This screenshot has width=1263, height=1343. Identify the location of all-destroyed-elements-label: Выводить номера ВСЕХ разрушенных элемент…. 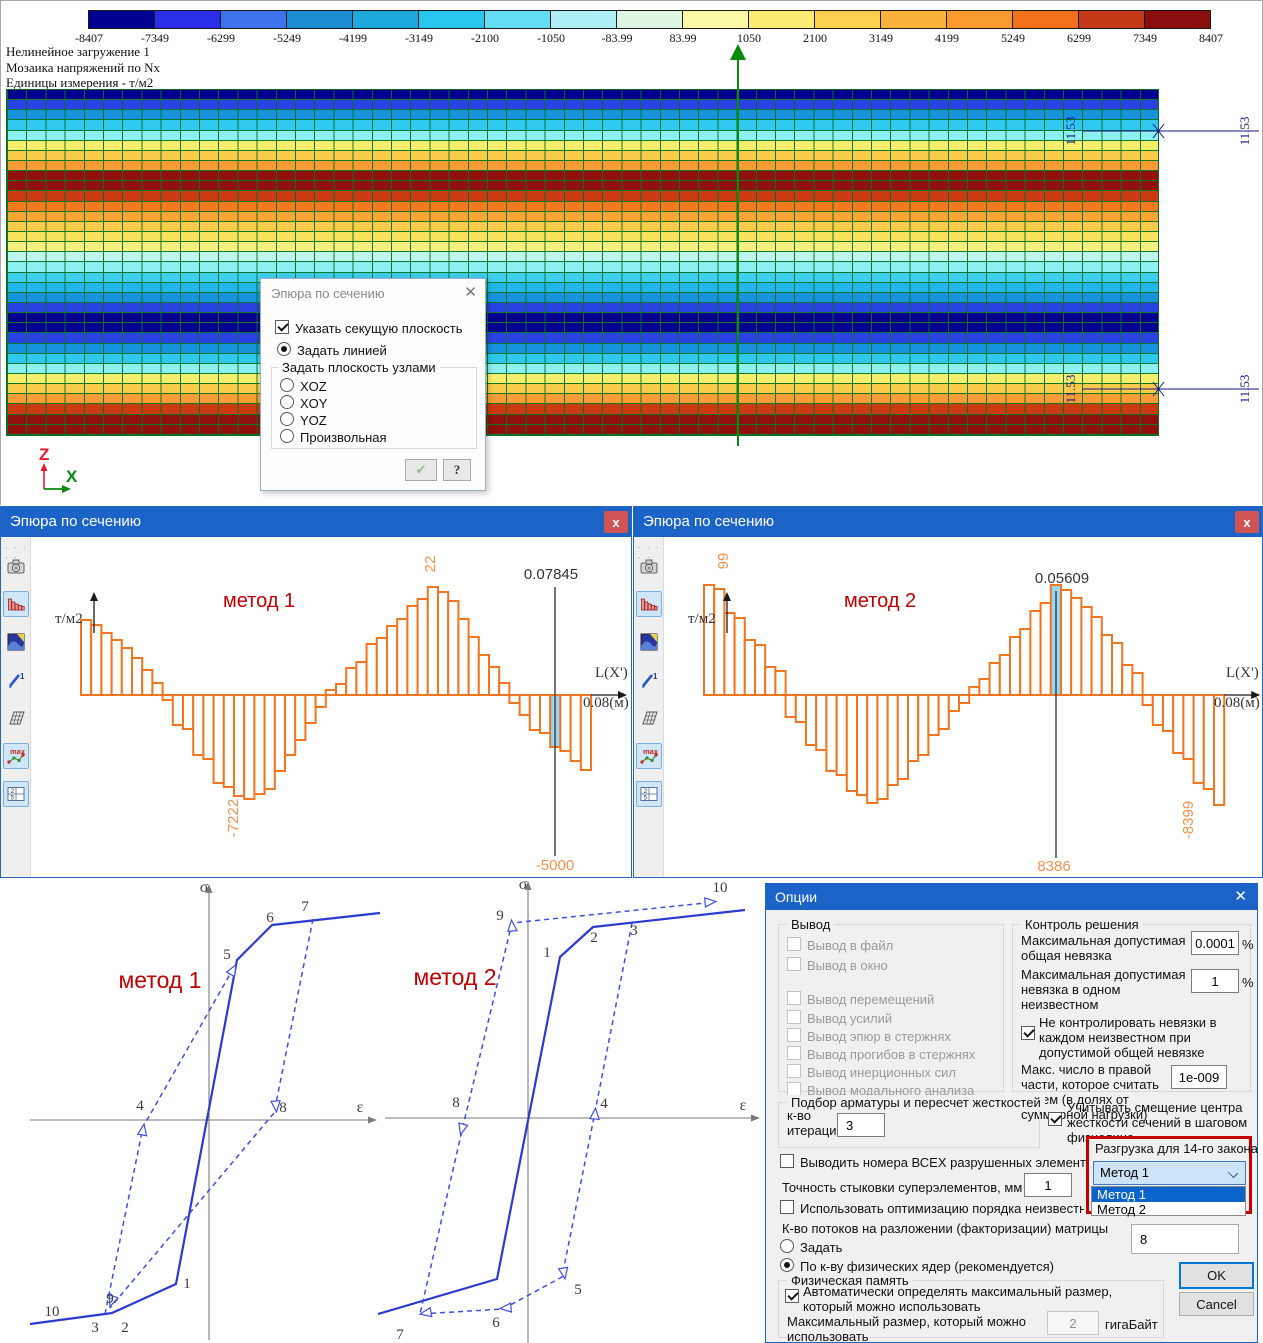
(950, 1162).